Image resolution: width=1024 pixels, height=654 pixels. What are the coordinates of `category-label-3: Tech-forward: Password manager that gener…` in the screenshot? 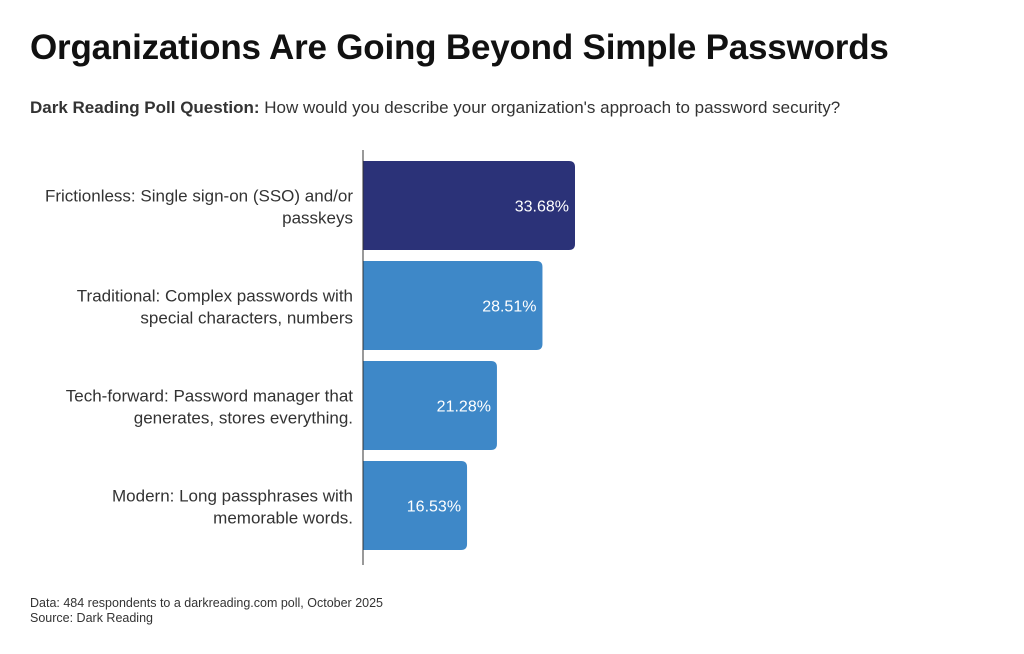 It's located at (210, 407).